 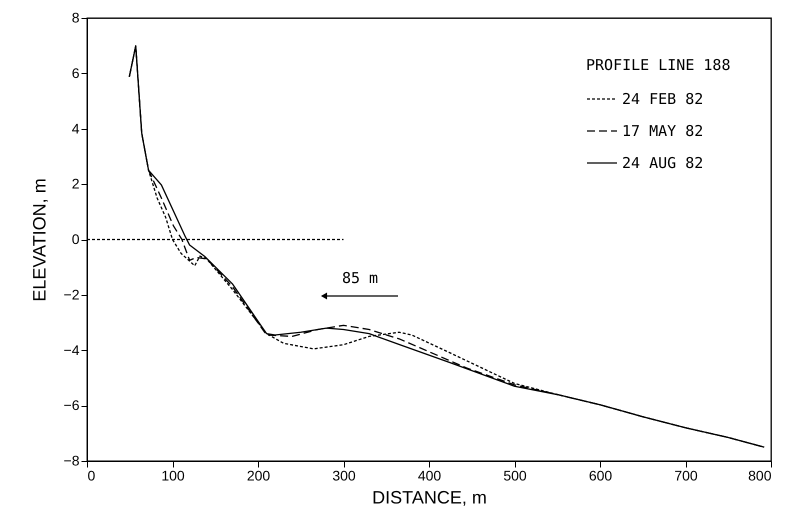 What do you see at coordinates (76, 184) in the screenshot?
I see `y-tick-label: 2` at bounding box center [76, 184].